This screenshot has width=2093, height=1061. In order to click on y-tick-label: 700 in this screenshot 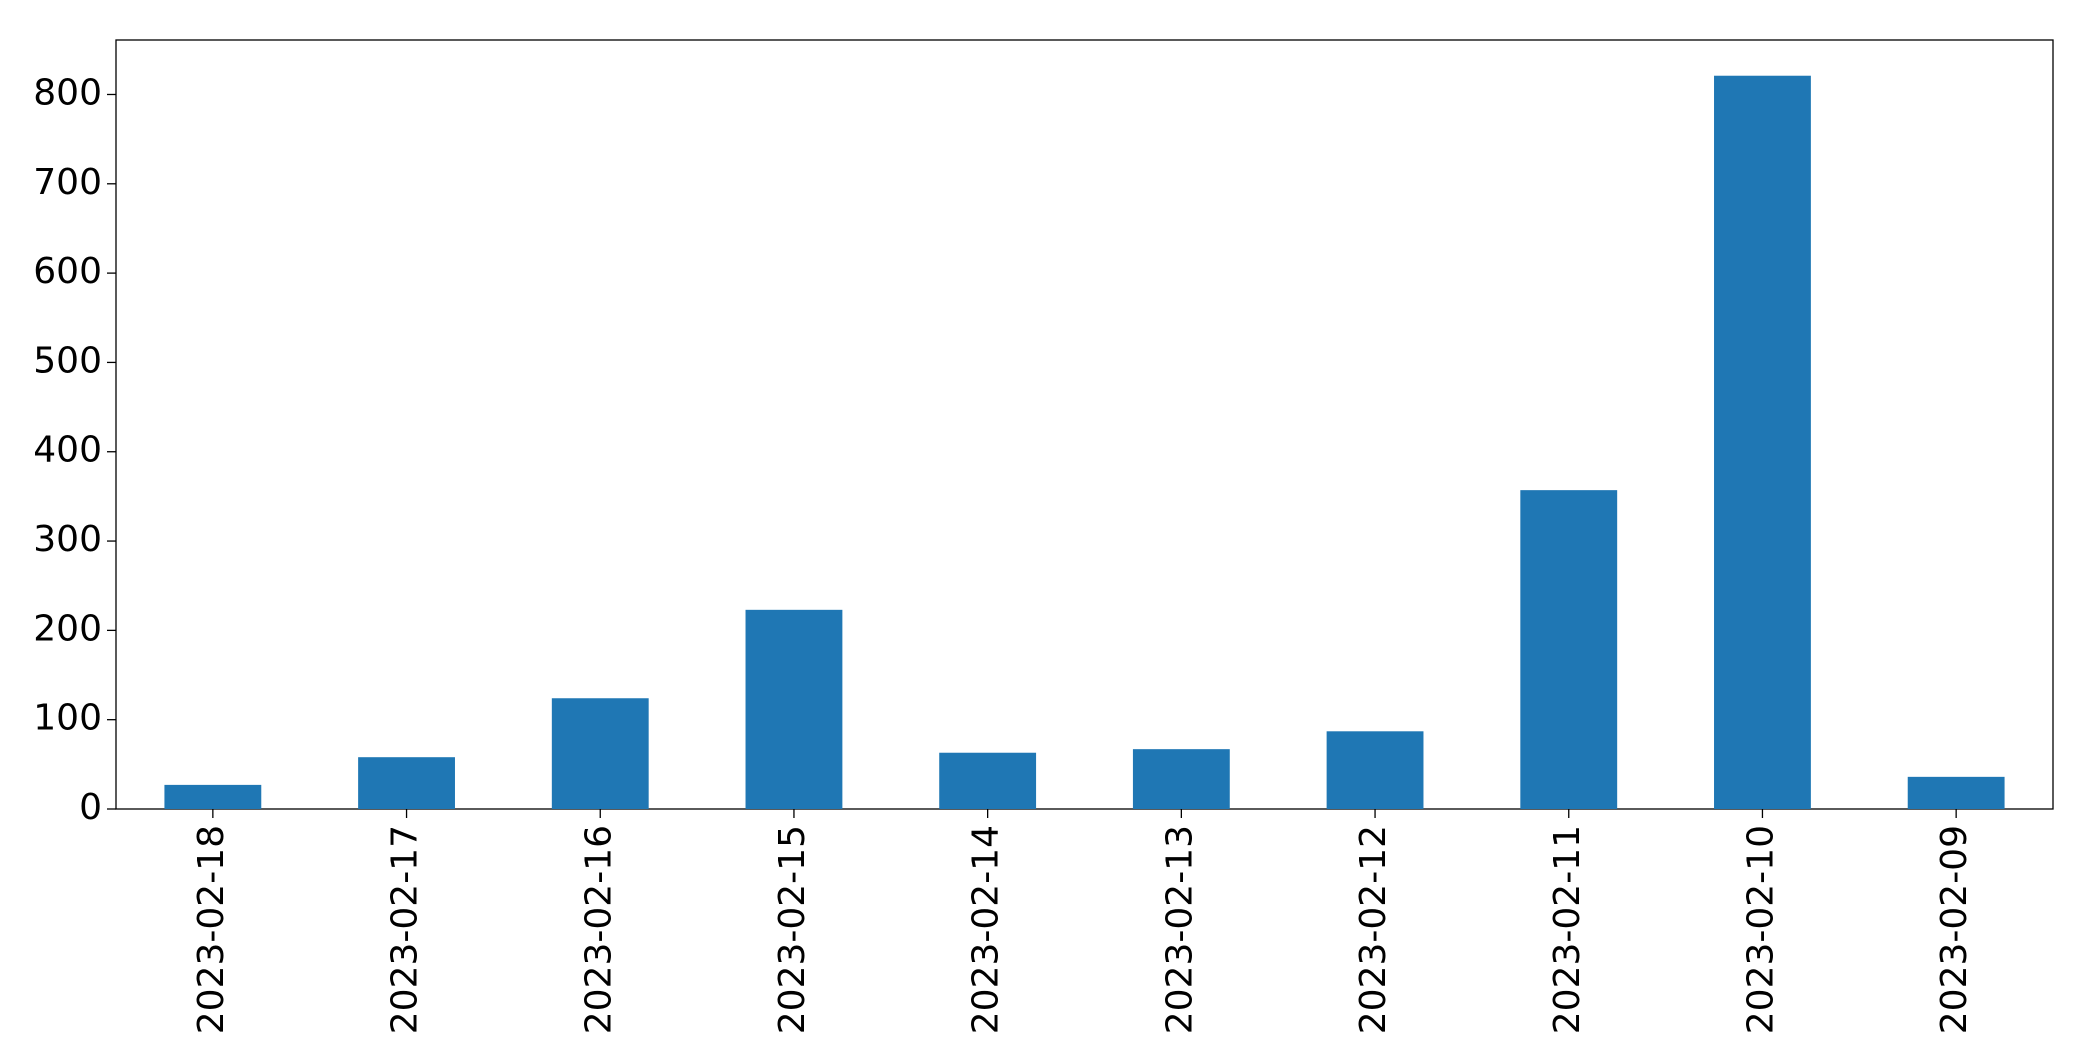, I will do `click(67, 182)`.